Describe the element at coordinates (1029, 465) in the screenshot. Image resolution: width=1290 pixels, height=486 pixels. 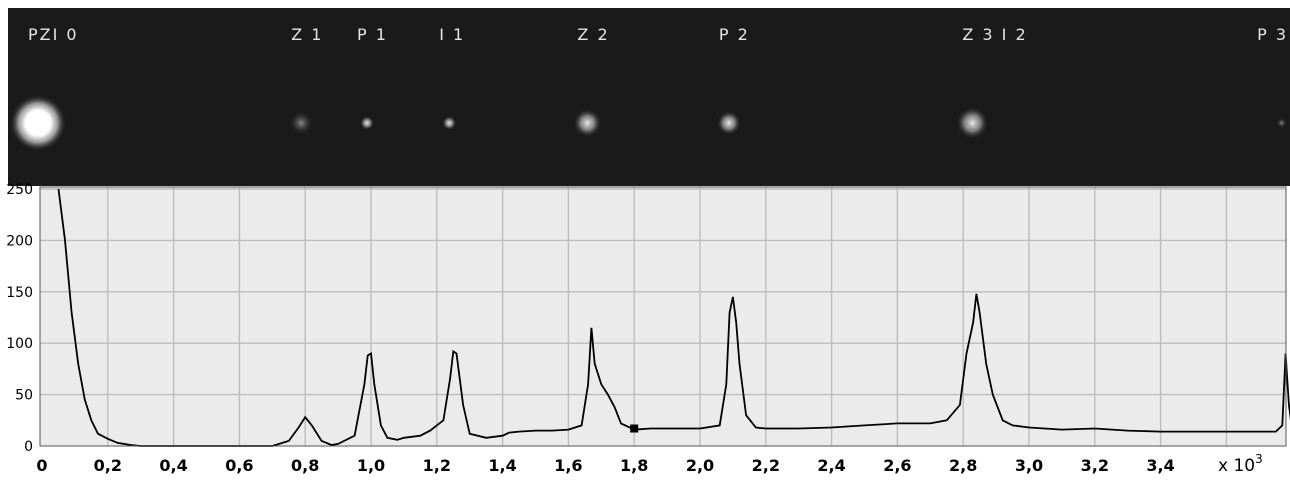
I see `x-tick-label: 3,0` at that location.